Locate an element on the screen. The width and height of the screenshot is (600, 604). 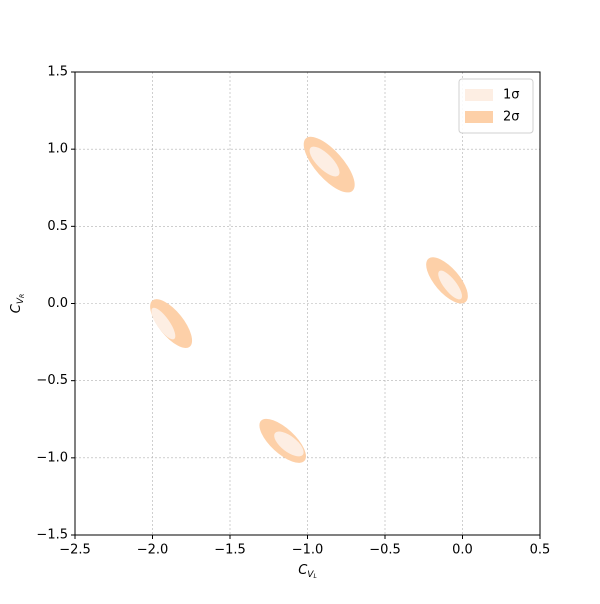
x-axis-label: CVL is located at coordinates (307, 571).